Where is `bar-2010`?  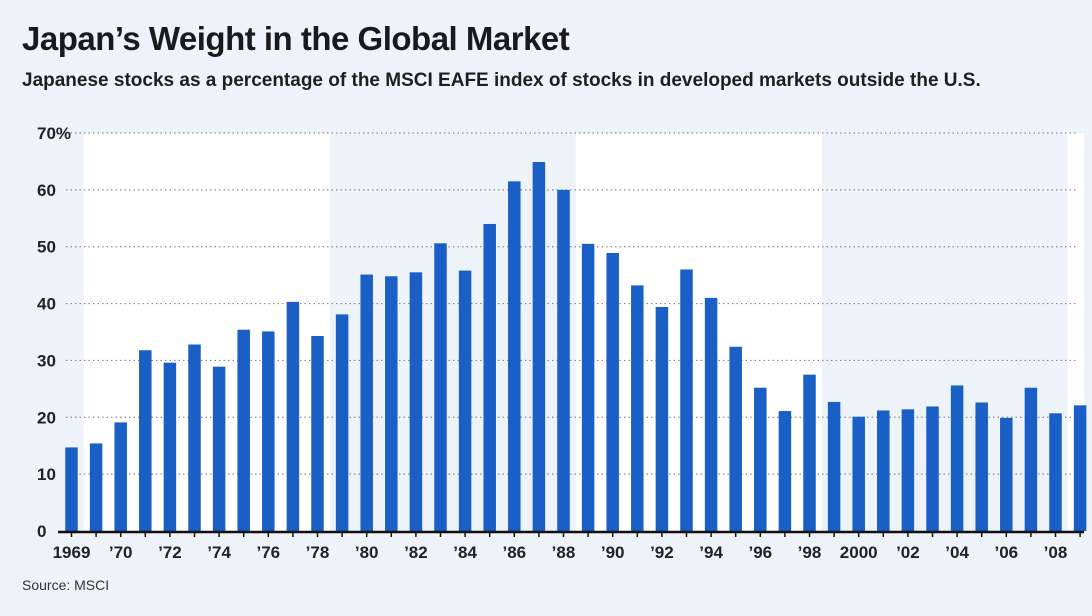 bar-2010 is located at coordinates (1080, 468).